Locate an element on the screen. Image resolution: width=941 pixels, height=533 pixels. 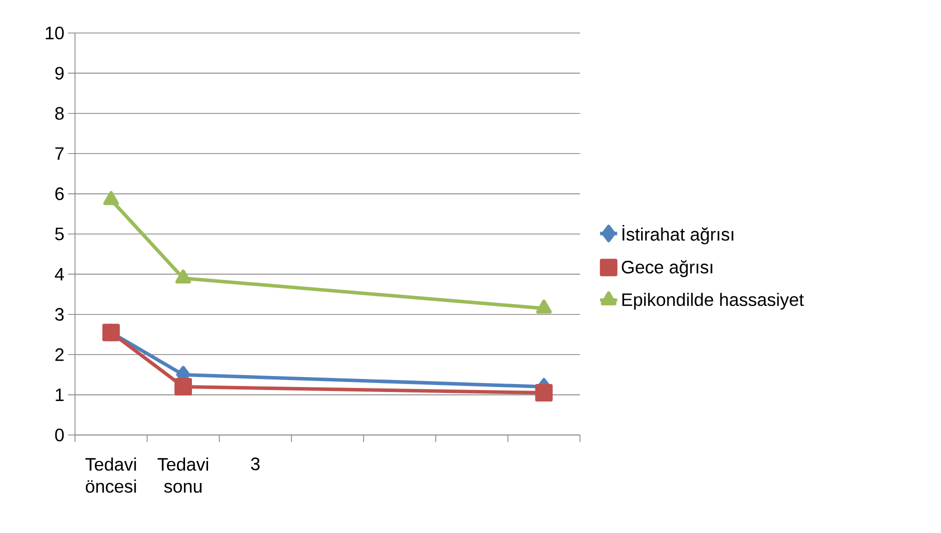
y-tick-label: 6 is located at coordinates (59, 193).